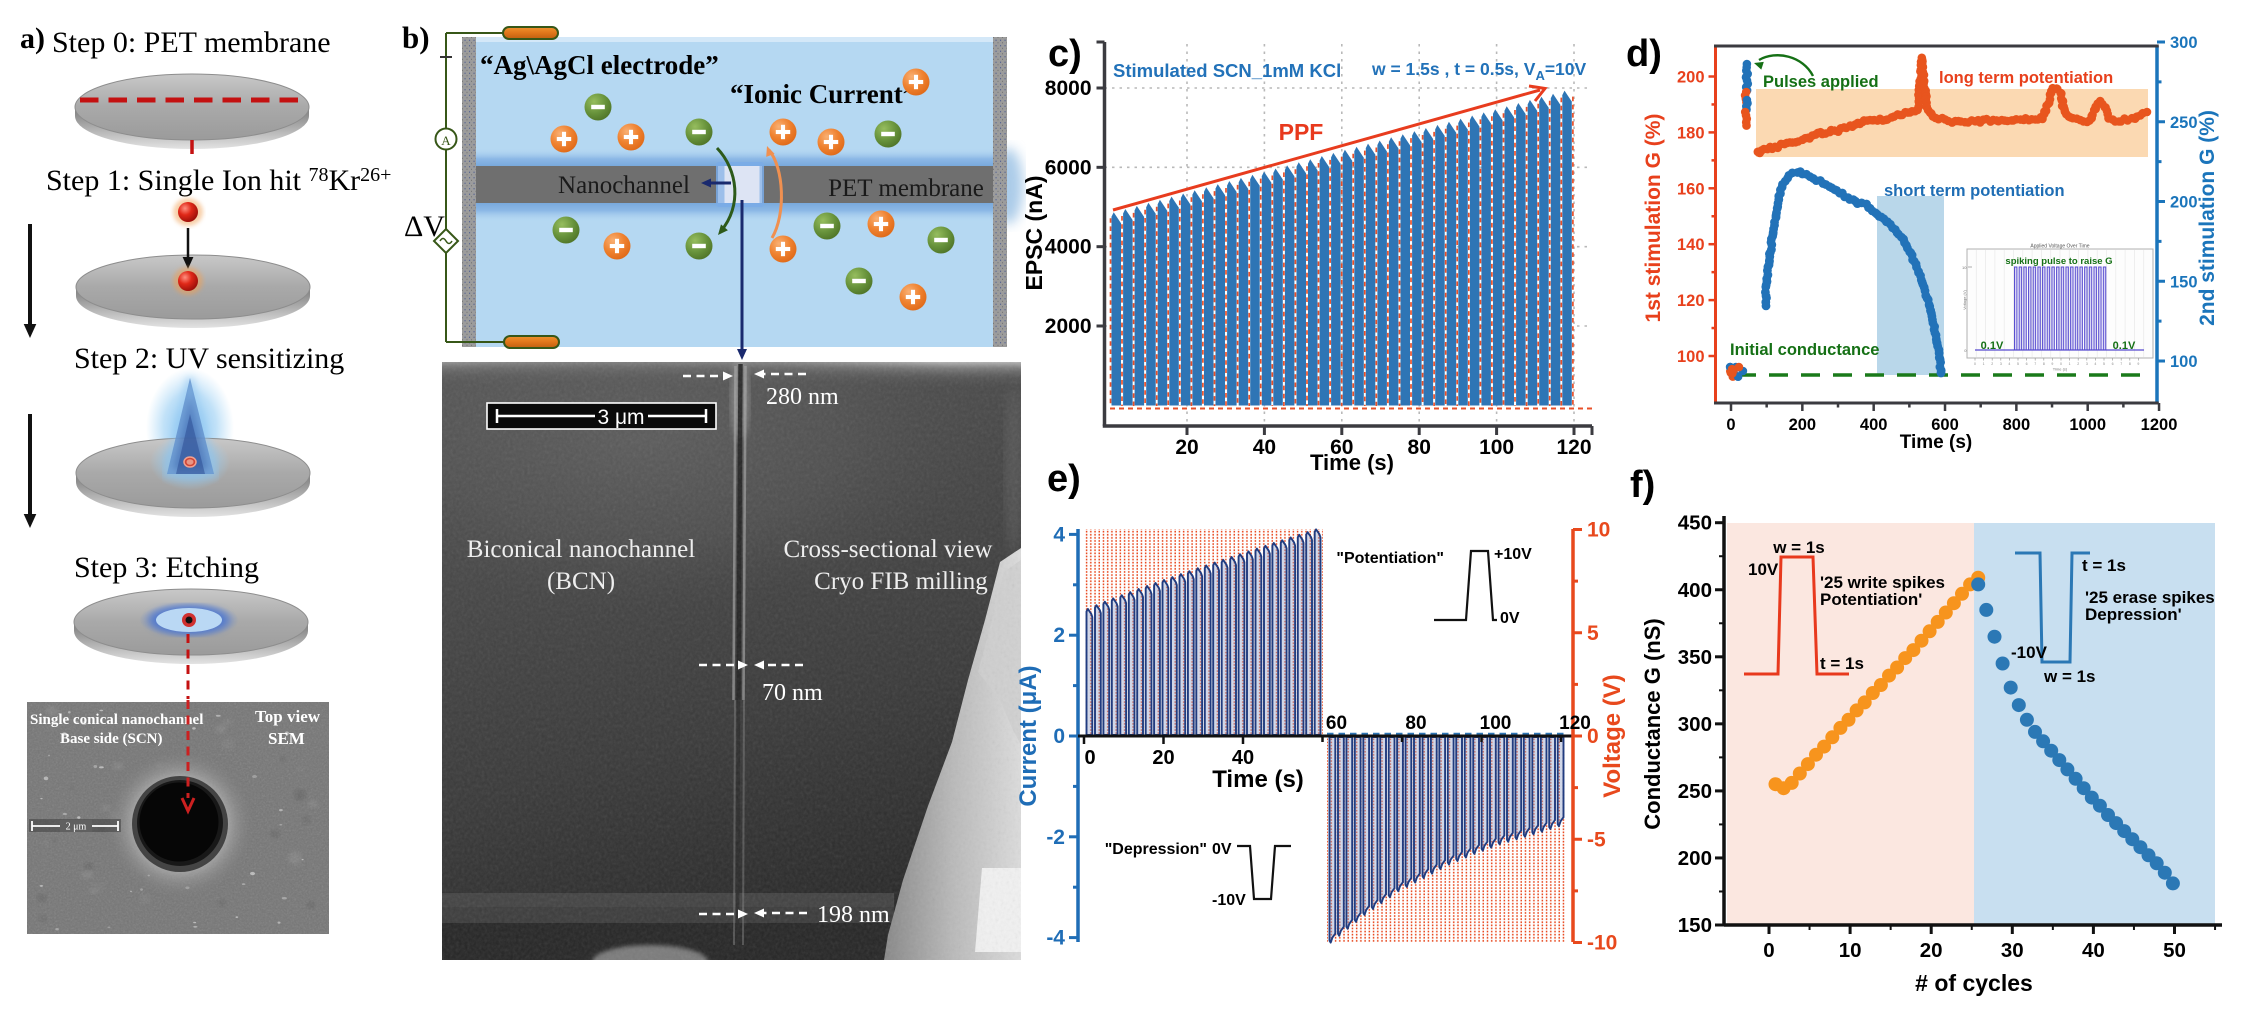 This screenshot has height=1011, width=2245. What do you see at coordinates (1691, 245) in the screenshot?
I see `svg-text: 140` at bounding box center [1691, 245].